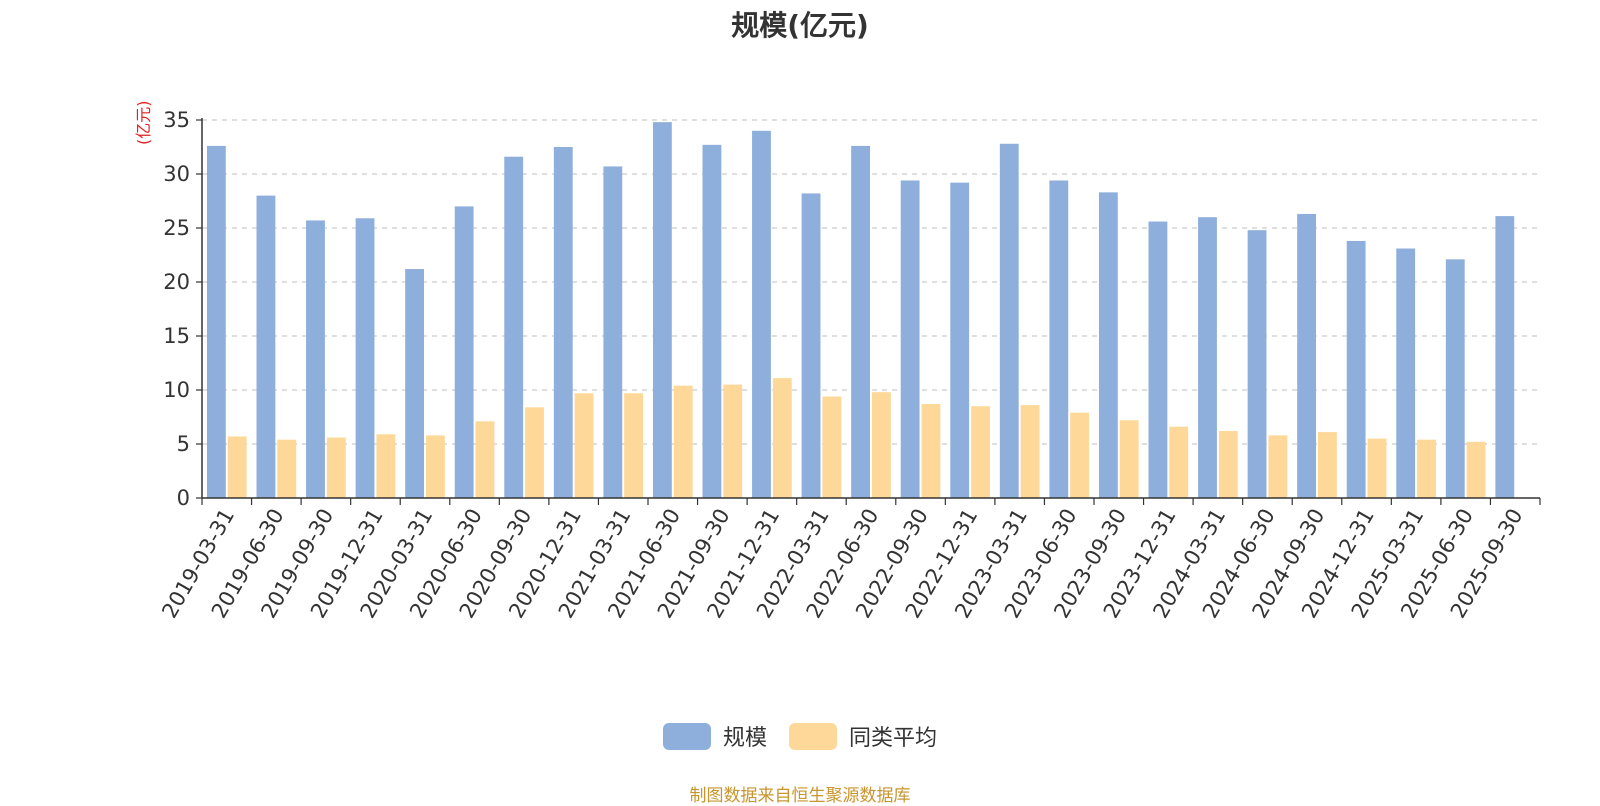 Image resolution: width=1600 pixels, height=806 pixels. What do you see at coordinates (800, 796) in the screenshot?
I see `data-source-note: 制图数据来自恒生聚源数据库` at bounding box center [800, 796].